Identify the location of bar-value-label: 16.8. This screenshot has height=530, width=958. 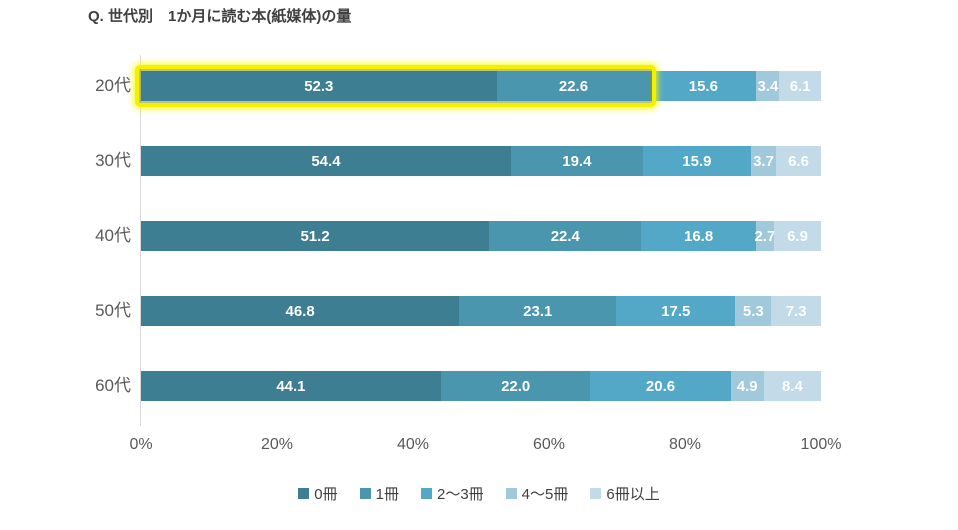
(698, 236).